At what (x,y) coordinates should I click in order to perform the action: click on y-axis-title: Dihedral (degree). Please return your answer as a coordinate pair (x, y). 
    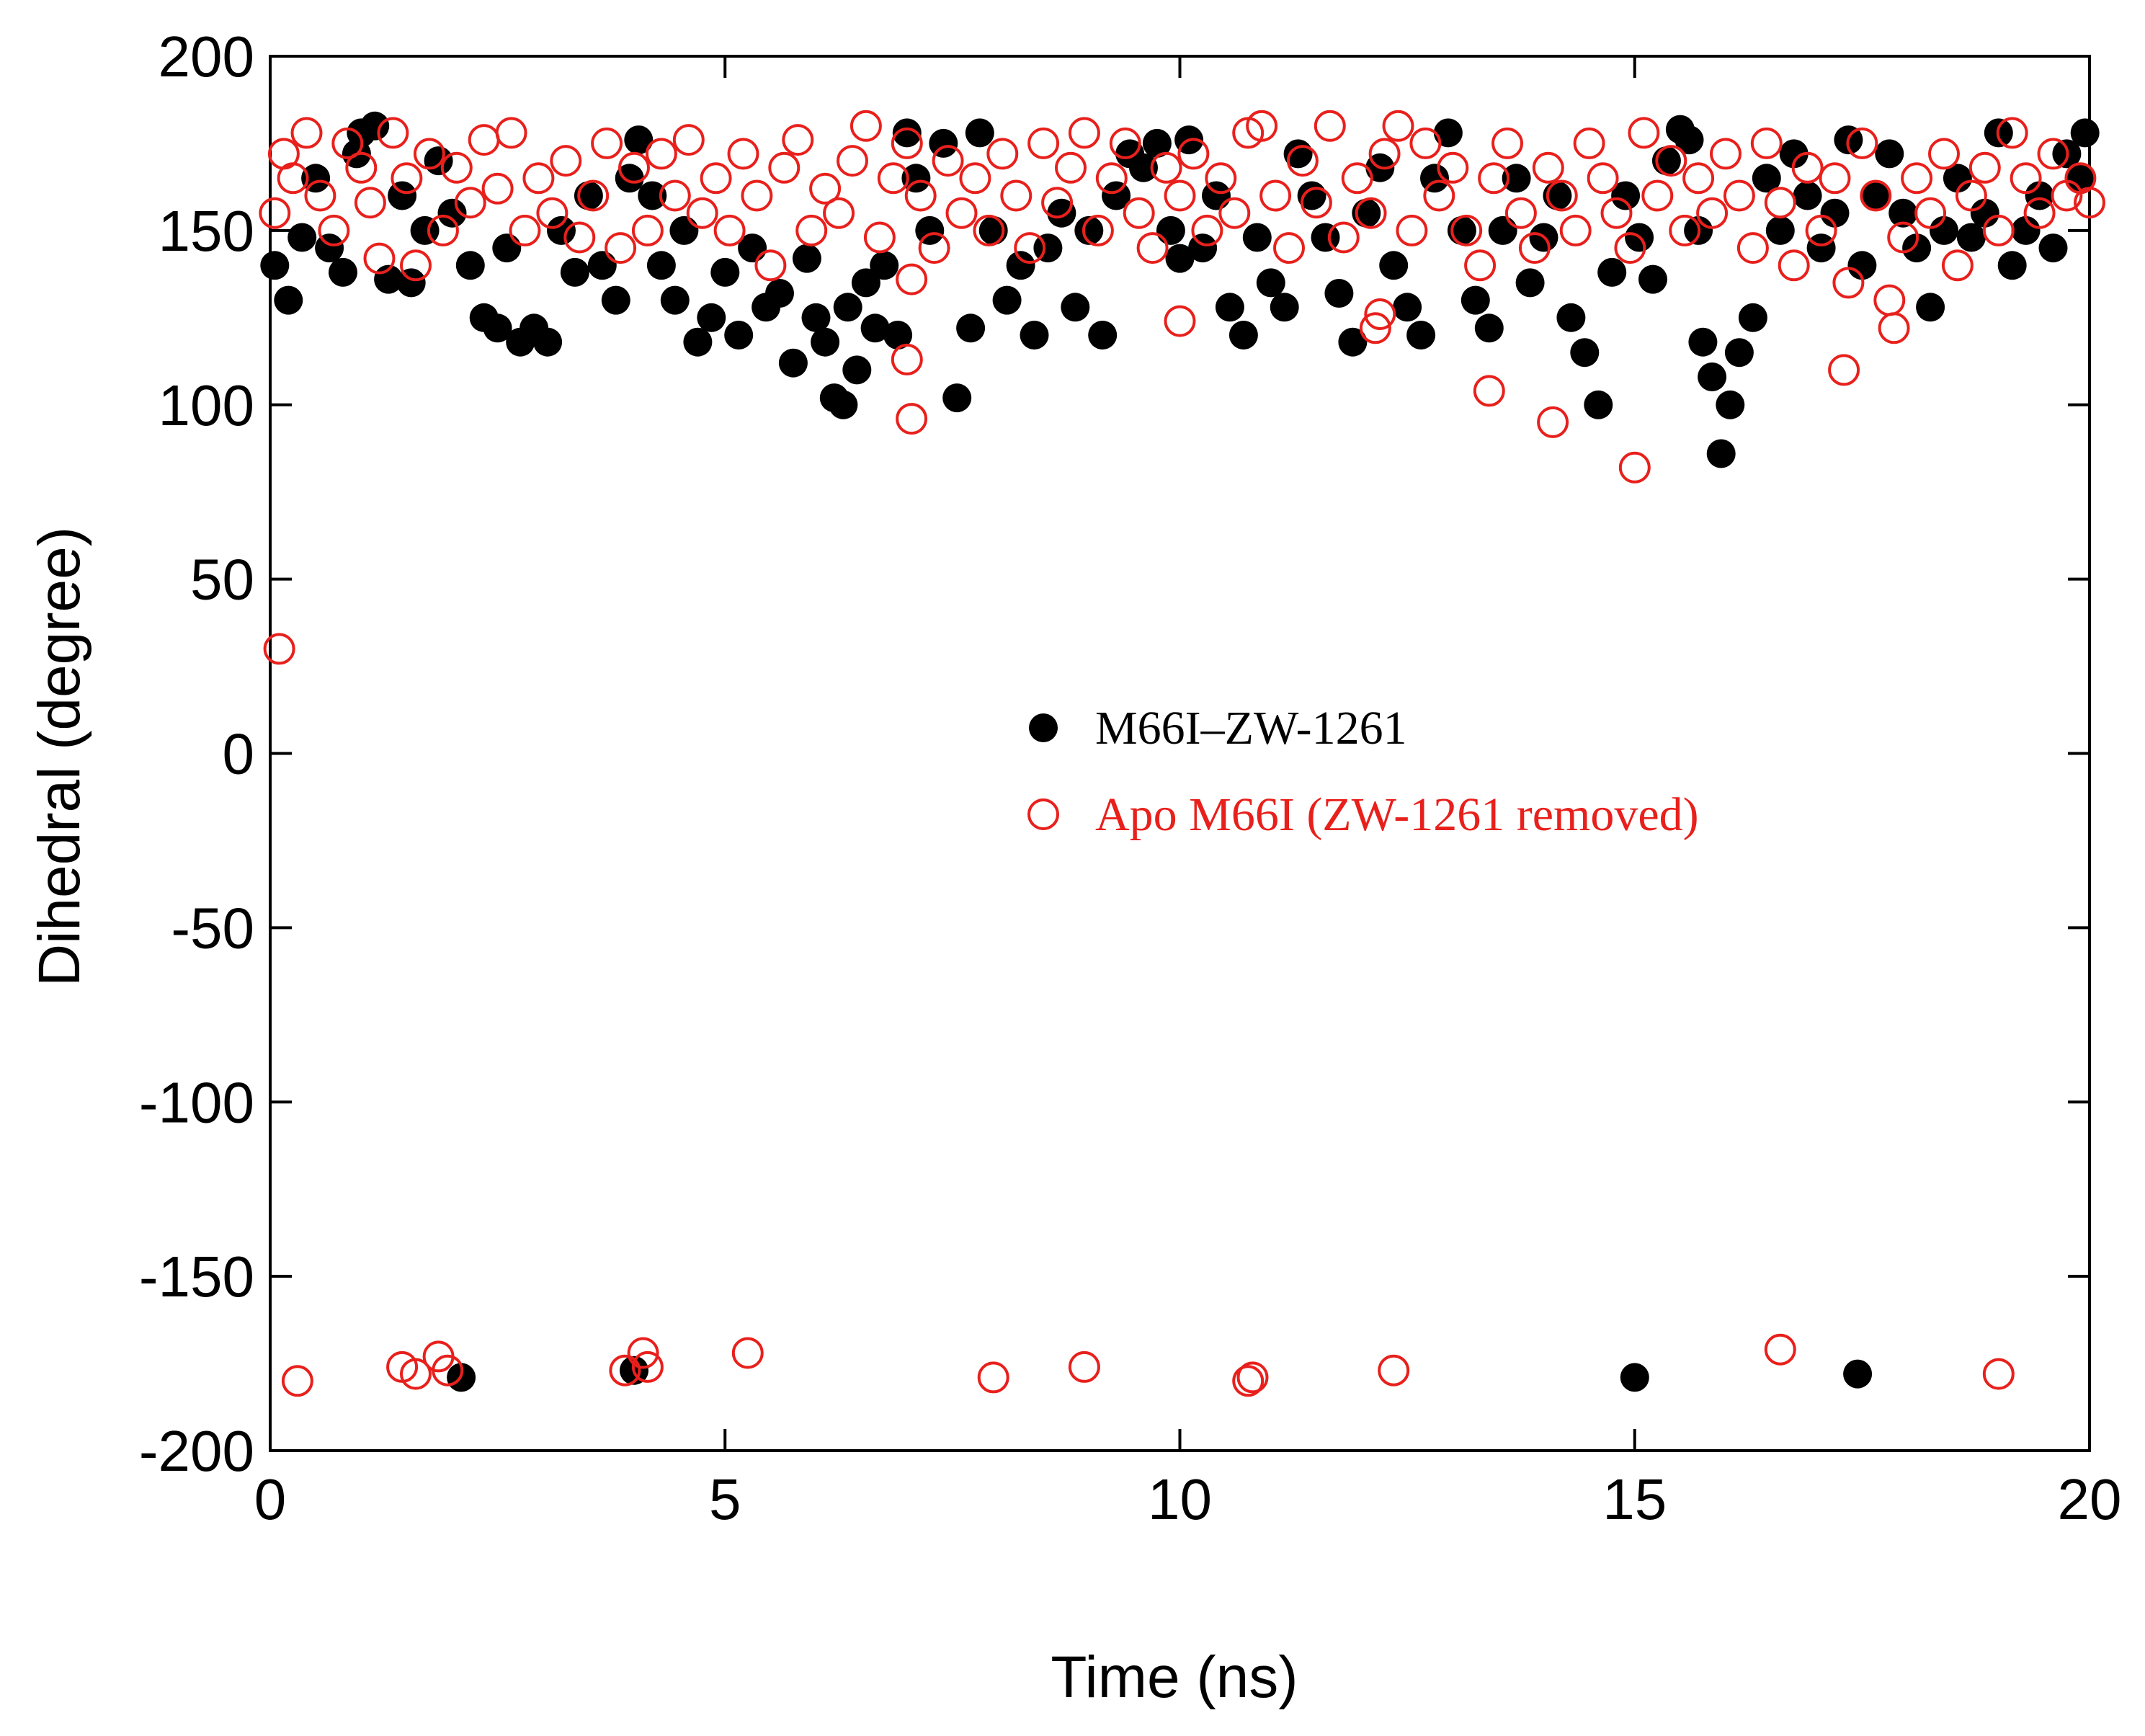
    Looking at the image, I should click on (59, 757).